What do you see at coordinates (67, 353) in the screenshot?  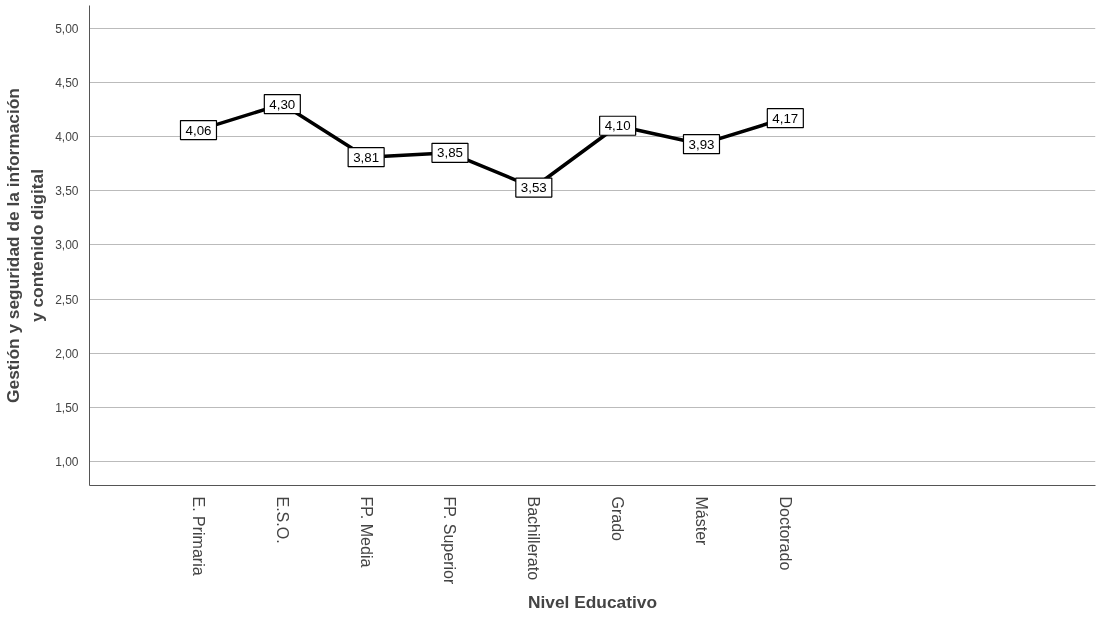 I see `y-tick-label: 2,00` at bounding box center [67, 353].